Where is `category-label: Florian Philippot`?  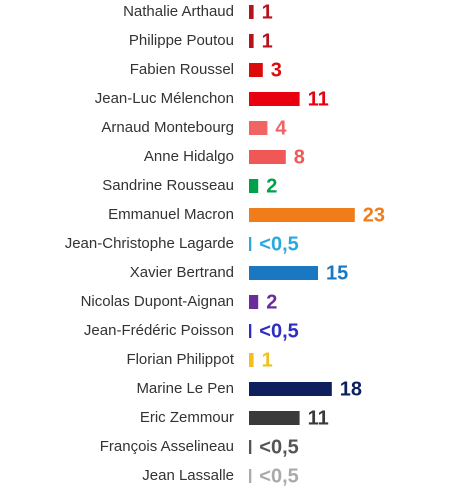 category-label: Florian Philippot is located at coordinates (180, 359).